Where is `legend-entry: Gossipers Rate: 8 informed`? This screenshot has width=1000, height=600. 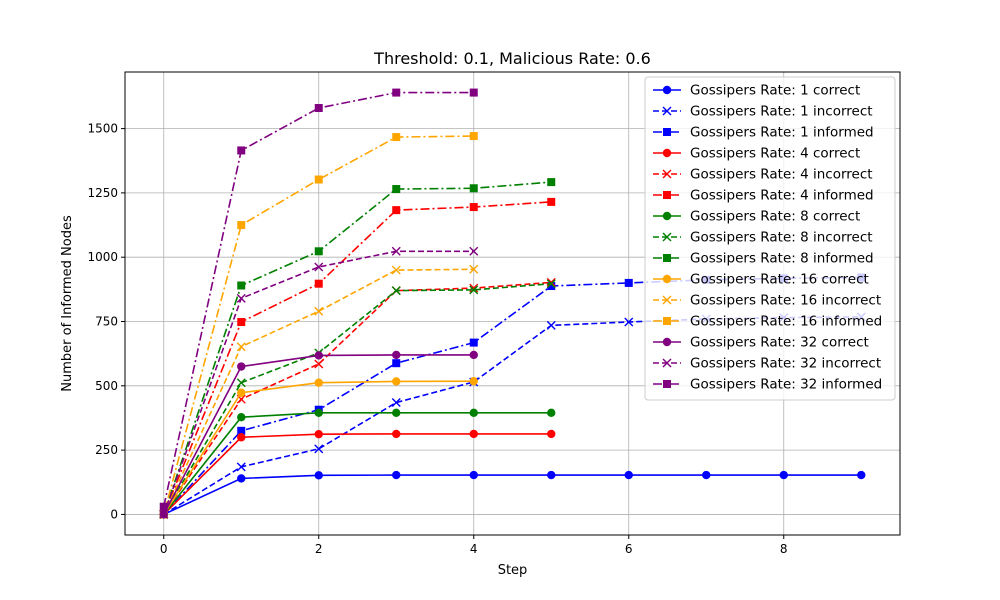 legend-entry: Gossipers Rate: 8 informed is located at coordinates (763, 259).